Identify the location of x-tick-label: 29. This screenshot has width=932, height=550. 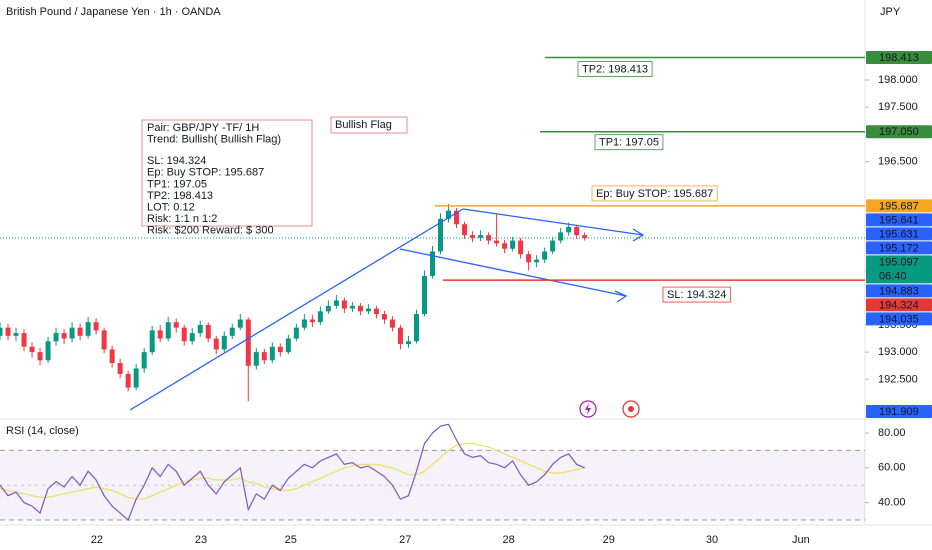
(609, 540).